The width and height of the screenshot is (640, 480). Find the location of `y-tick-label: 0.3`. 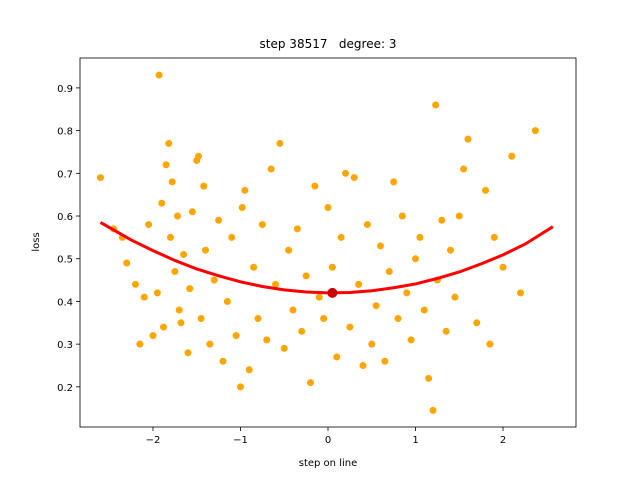

y-tick-label: 0.3 is located at coordinates (65, 345).